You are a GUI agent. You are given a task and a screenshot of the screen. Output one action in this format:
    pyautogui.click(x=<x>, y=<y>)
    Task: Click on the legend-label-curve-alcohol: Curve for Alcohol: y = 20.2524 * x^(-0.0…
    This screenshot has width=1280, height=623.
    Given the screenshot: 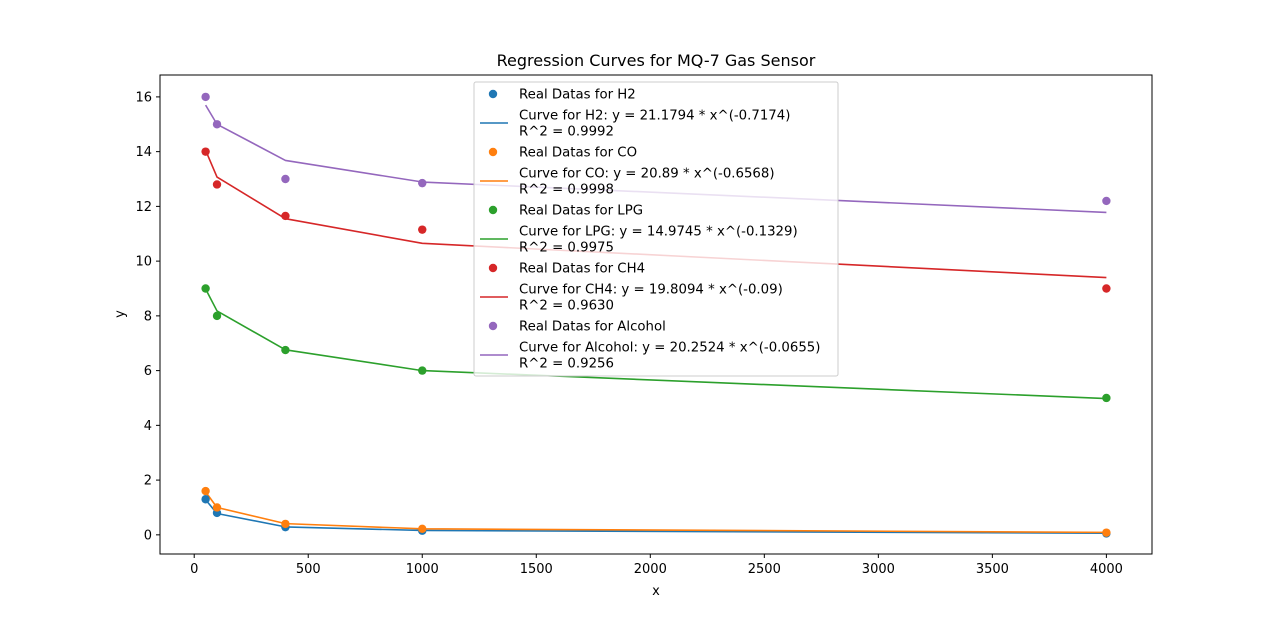 What is the action you would take?
    pyautogui.click(x=669, y=348)
    